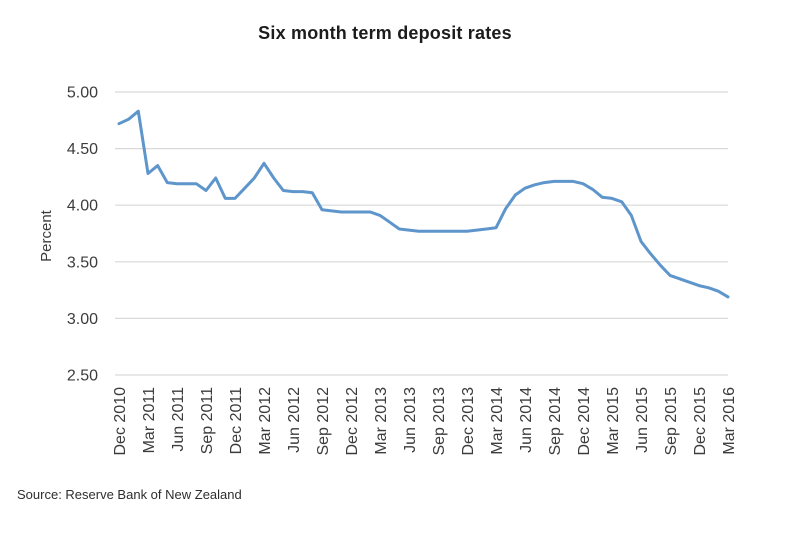  I want to click on x-tick-label: Dec 2010, so click(120, 421).